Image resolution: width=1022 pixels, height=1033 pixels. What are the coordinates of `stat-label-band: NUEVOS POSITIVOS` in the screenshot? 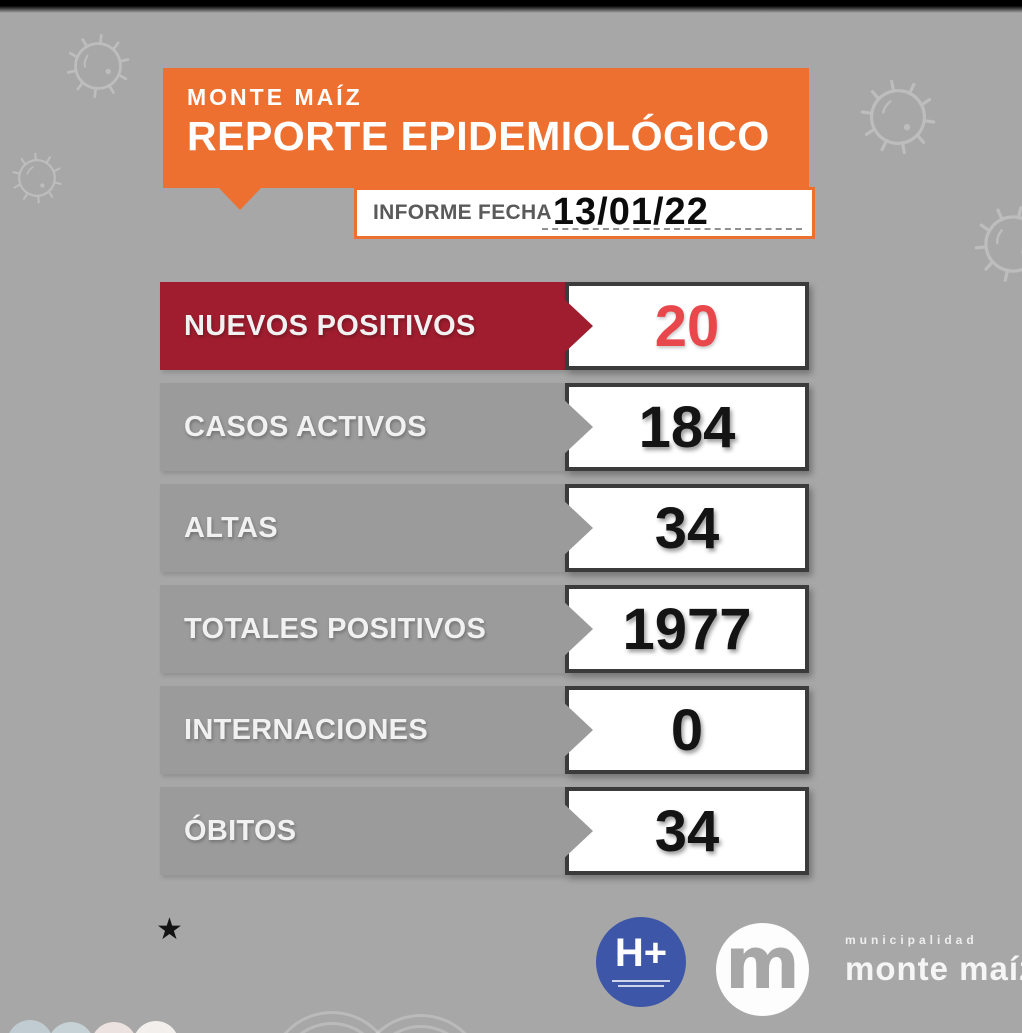 It's located at (362, 326).